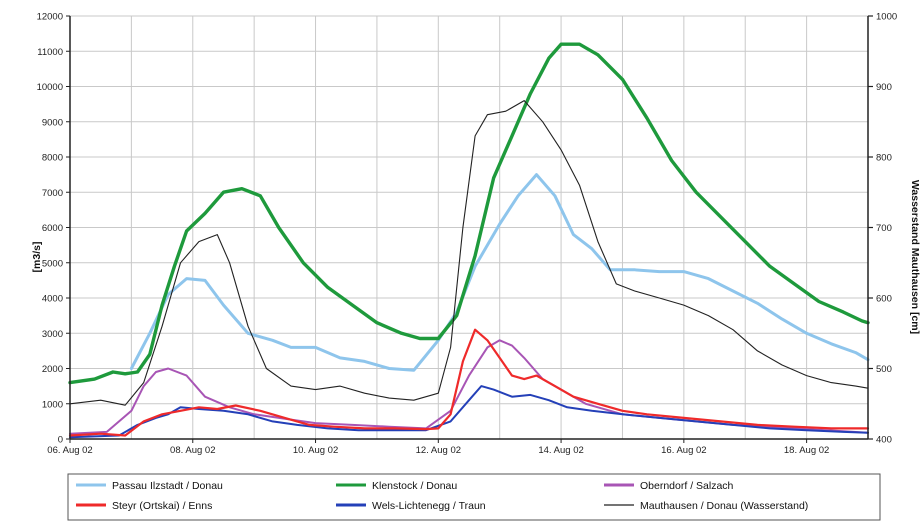 Image resolution: width=922 pixels, height=527 pixels. What do you see at coordinates (162, 506) in the screenshot?
I see `legend-label: Steyr (Ortskai) / Enns` at bounding box center [162, 506].